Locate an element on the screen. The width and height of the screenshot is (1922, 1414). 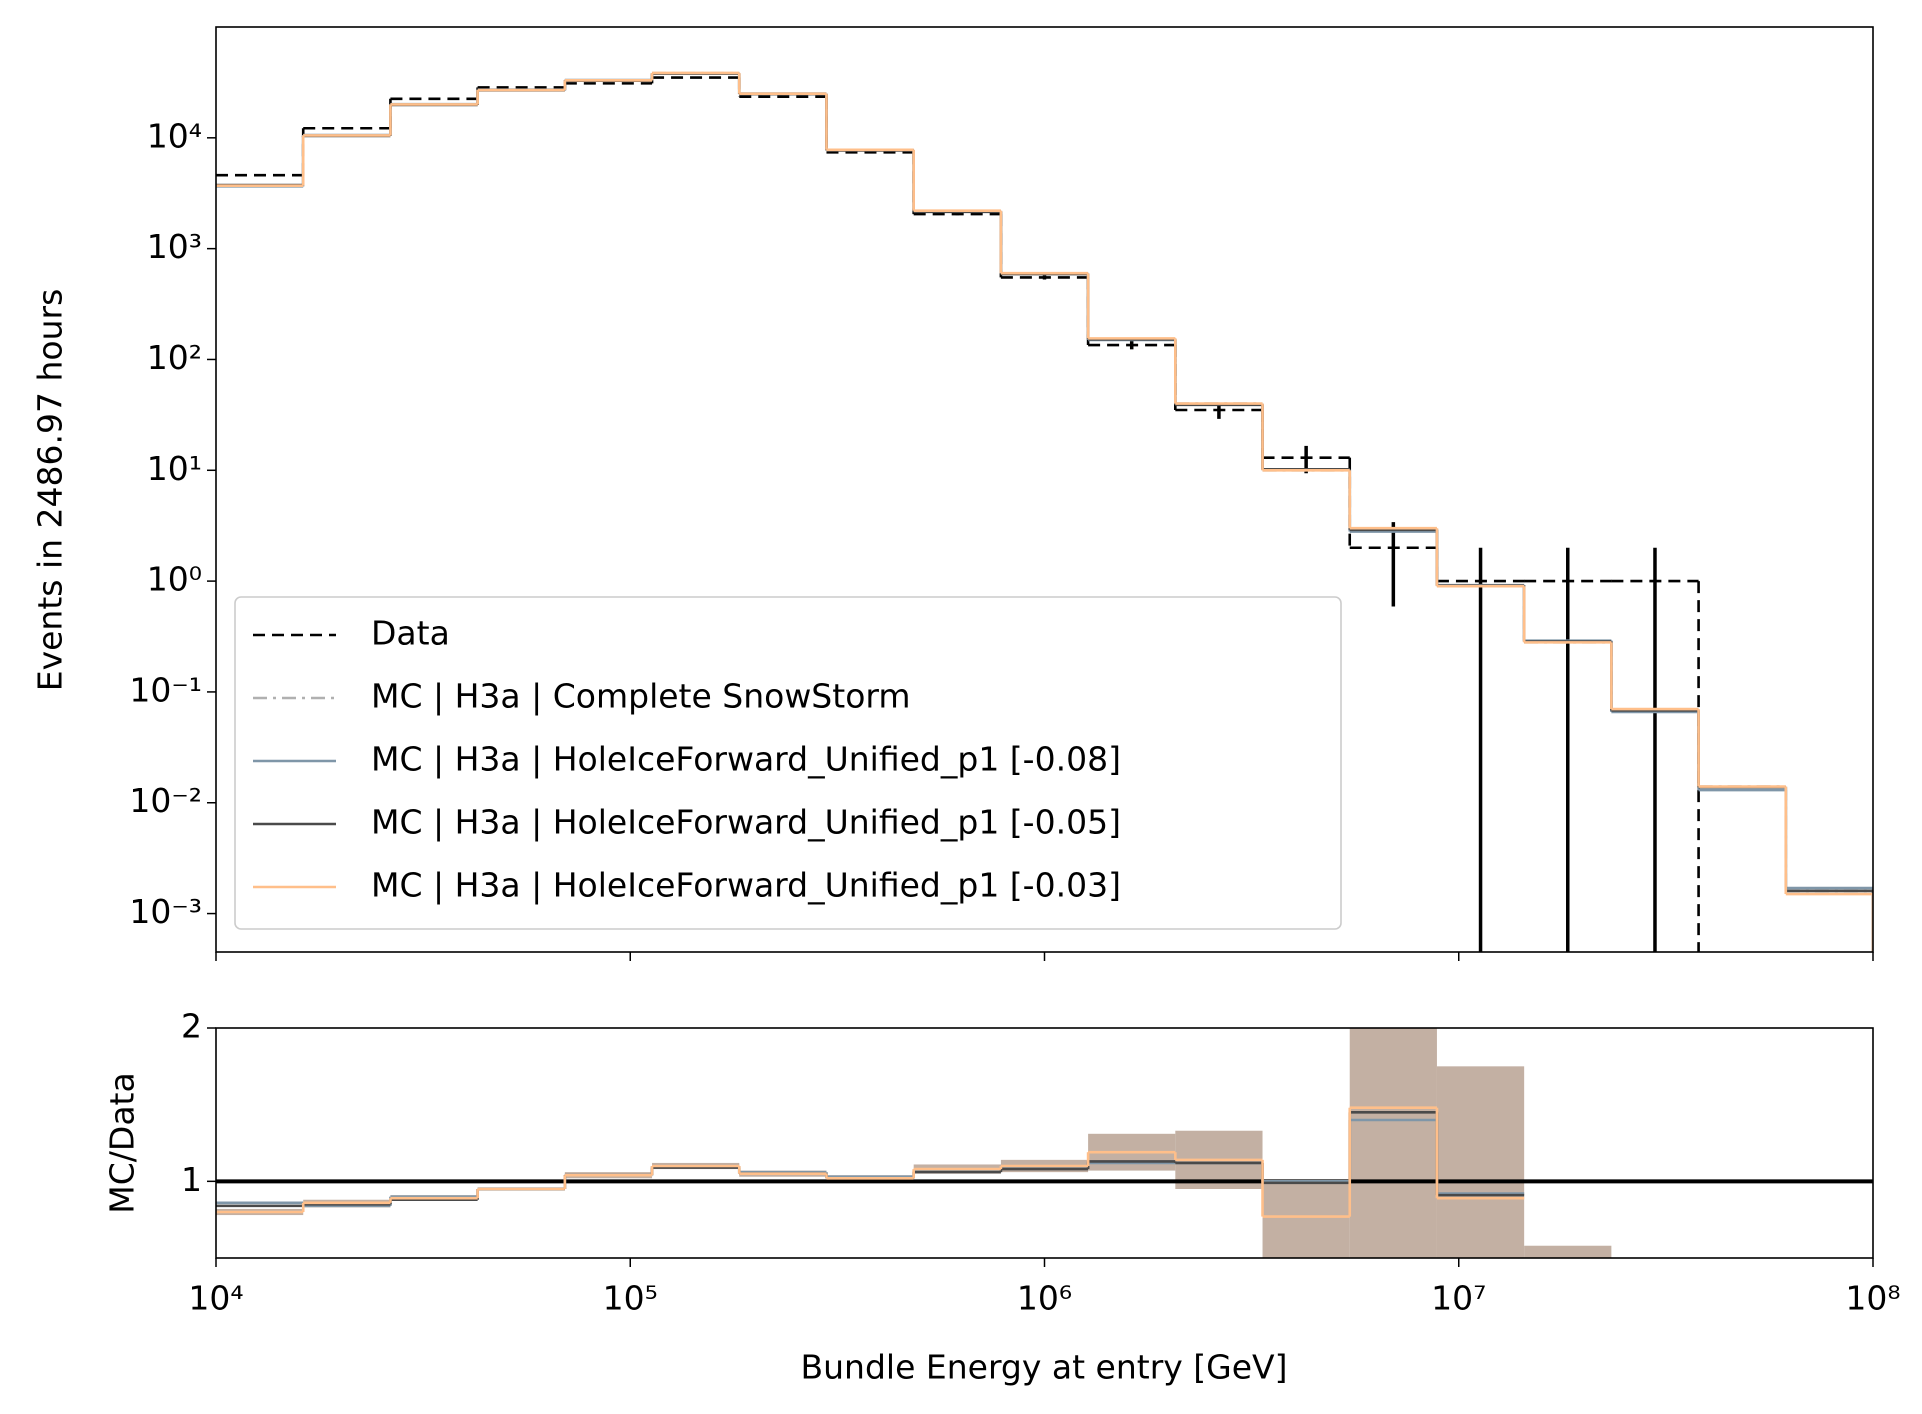
plot-frame is located at coordinates (1044, 1143).